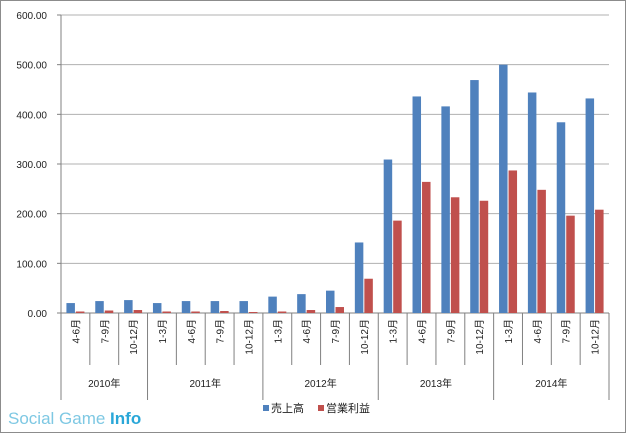  I want to click on watermark-logo: Social Game Info, so click(74, 419).